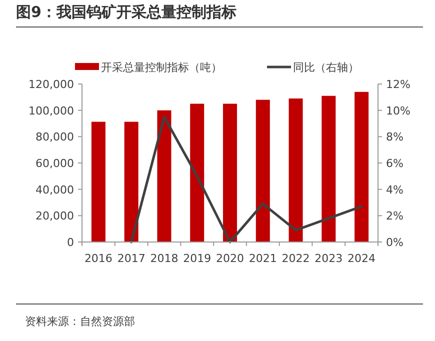 Image resolution: width=435 pixels, height=341 pixels. I want to click on x-tick-label: 2021, so click(262, 258).